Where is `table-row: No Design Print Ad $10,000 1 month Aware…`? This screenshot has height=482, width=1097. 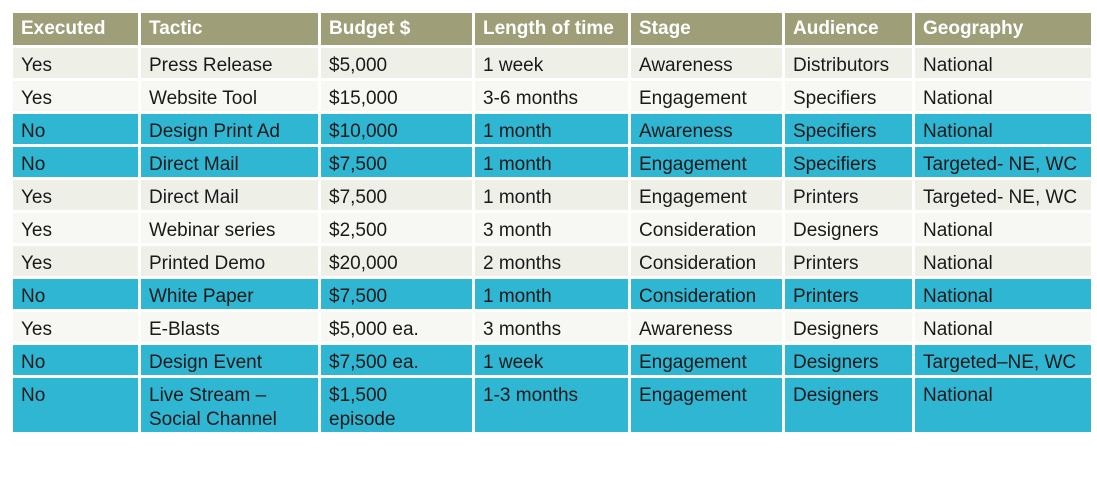 table-row: No Design Print Ad $10,000 1 month Aware… is located at coordinates (552, 129).